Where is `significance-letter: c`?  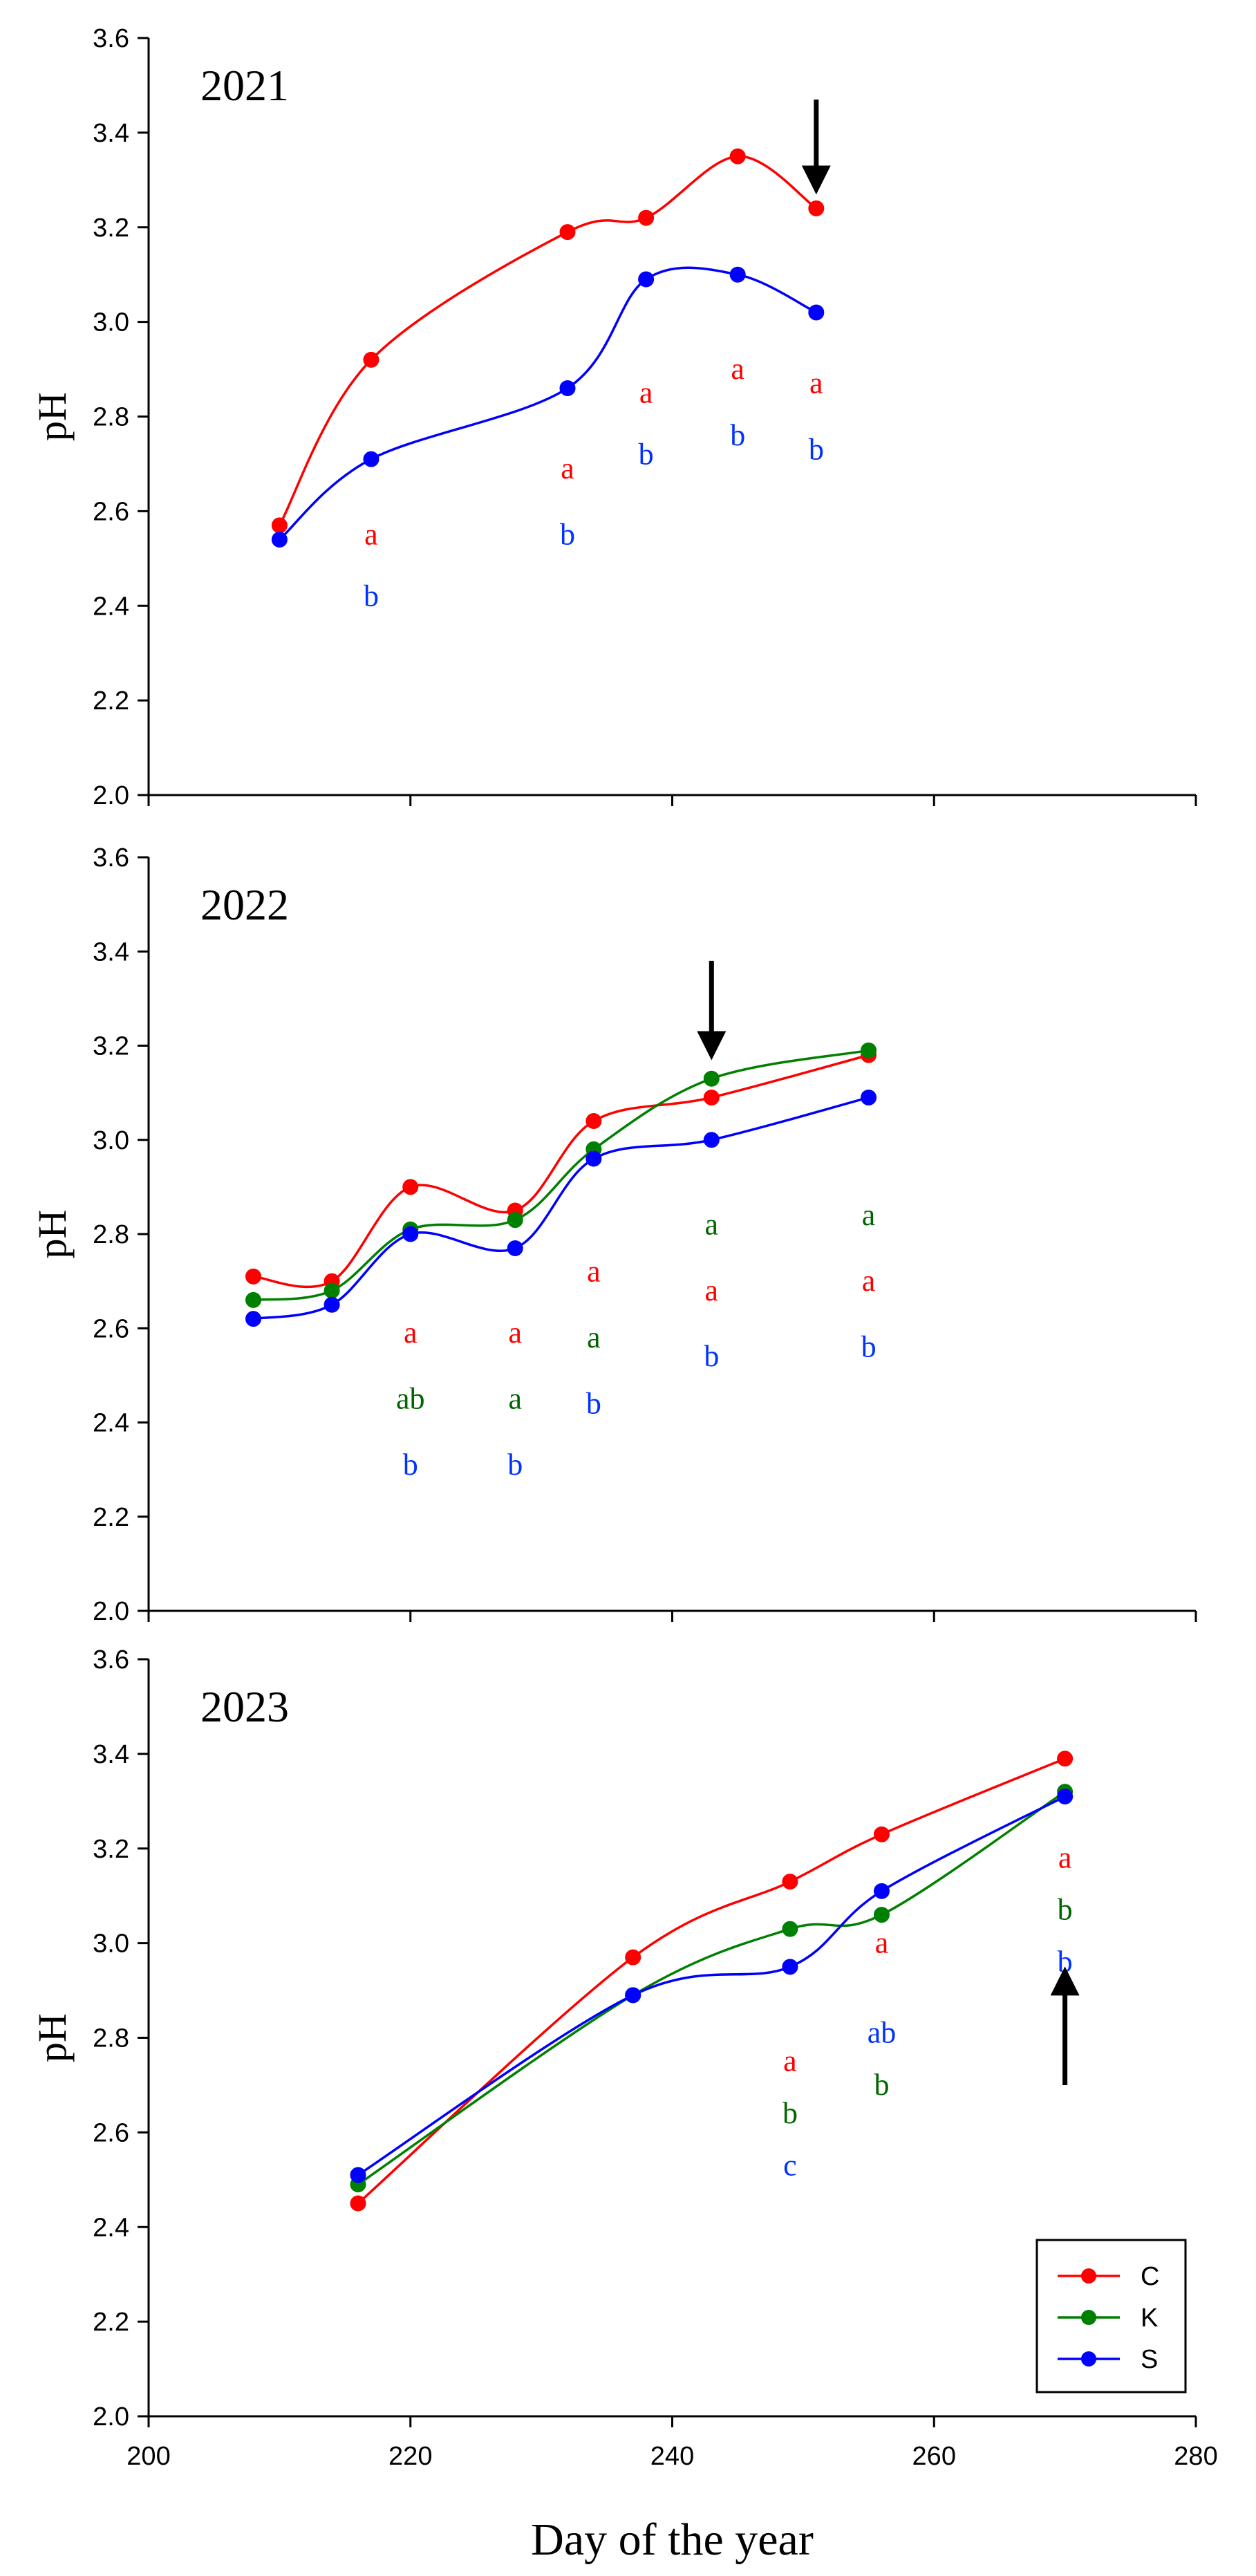
significance-letter: c is located at coordinates (790, 2165).